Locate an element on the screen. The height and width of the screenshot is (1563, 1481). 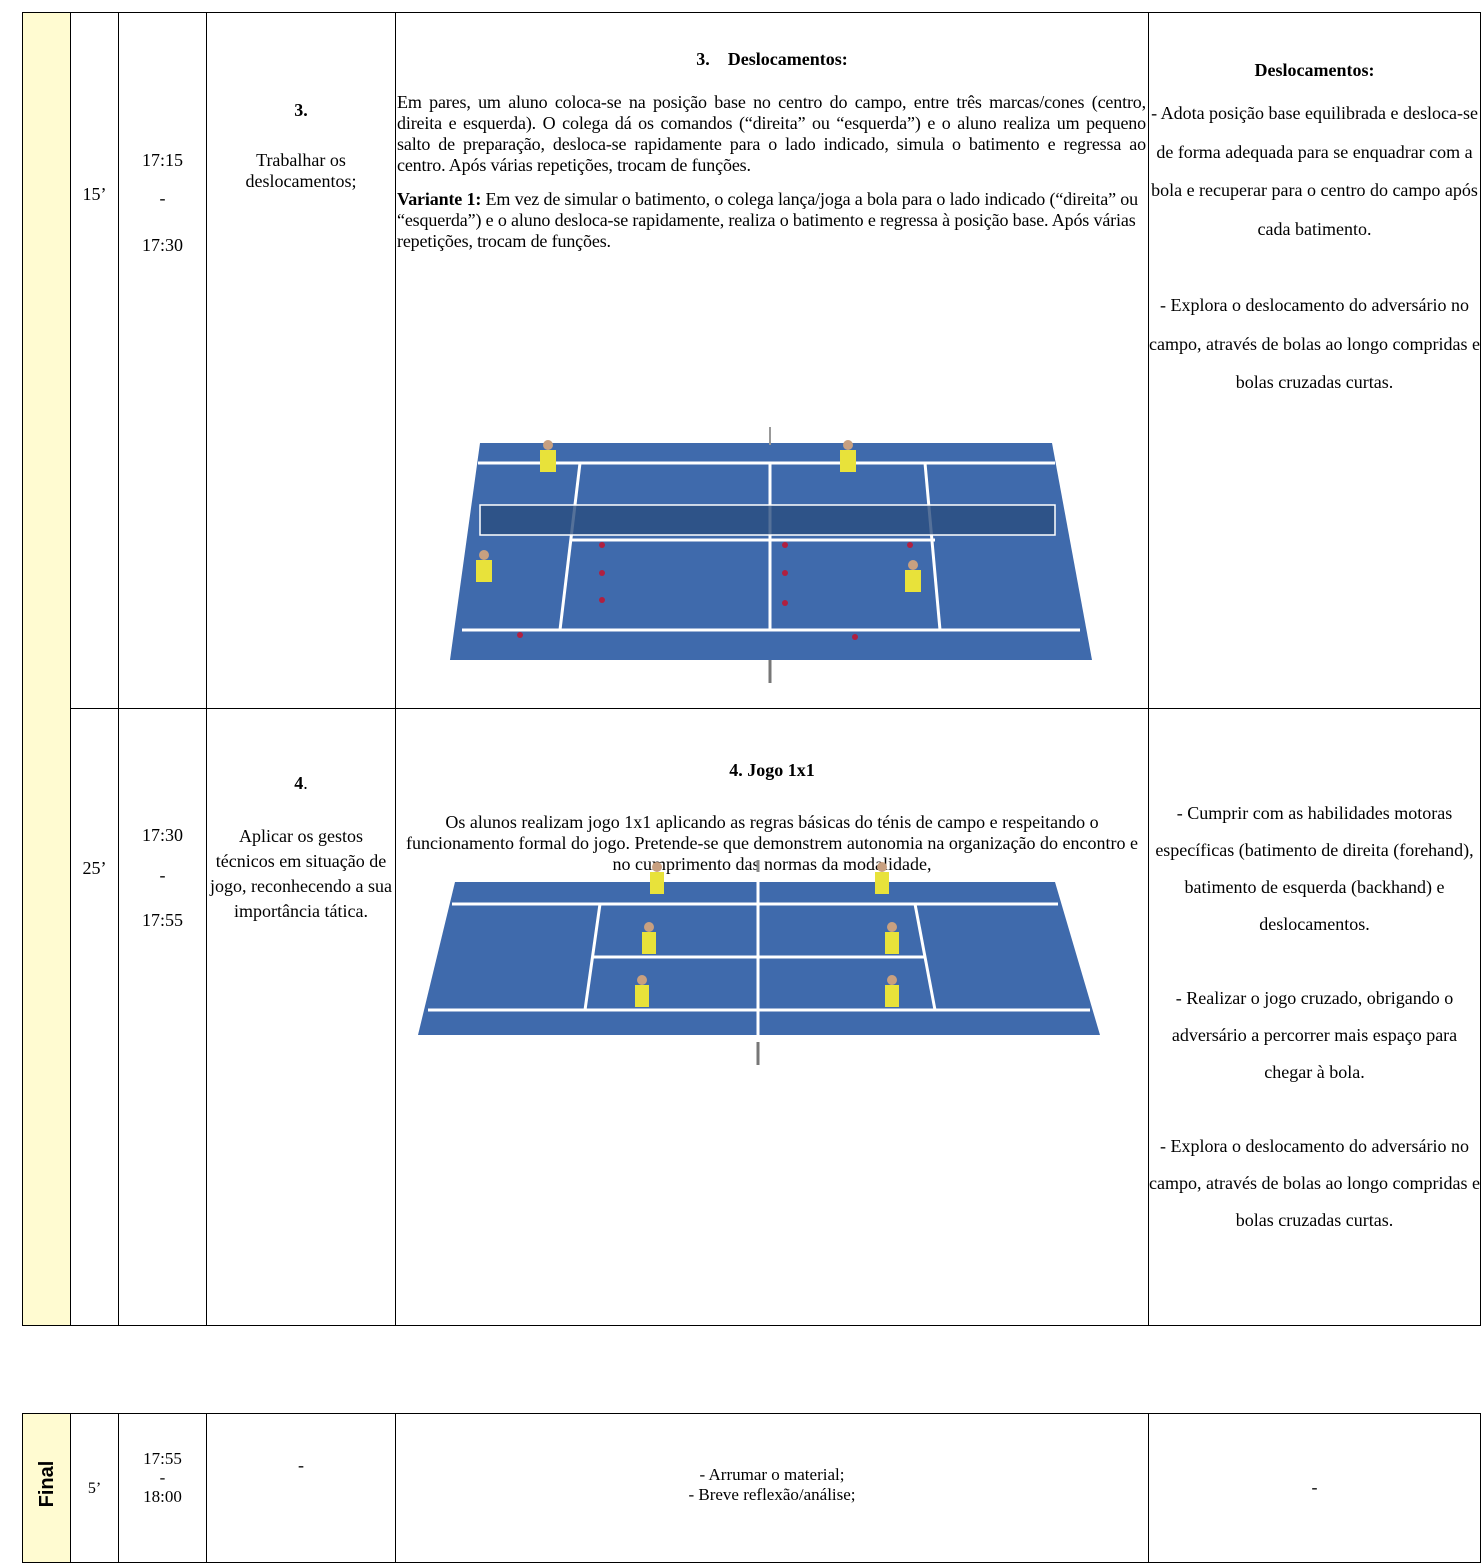
activity-title: 3. Deslocamentos: is located at coordinates (772, 59).